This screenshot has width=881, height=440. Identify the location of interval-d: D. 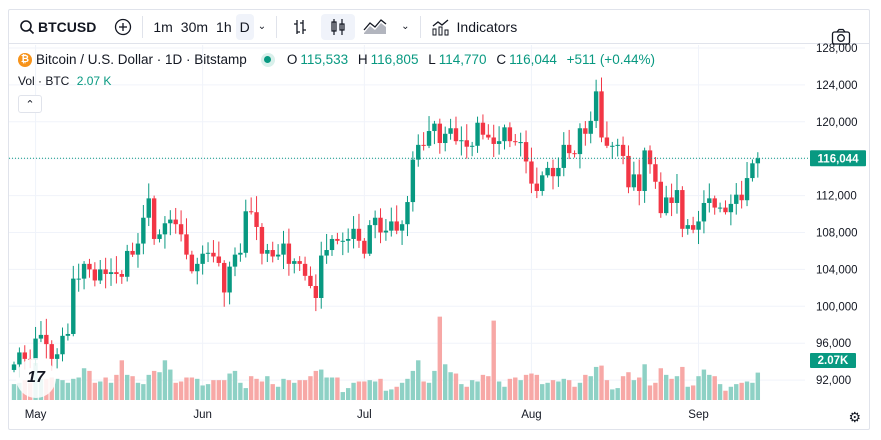
(244, 26).